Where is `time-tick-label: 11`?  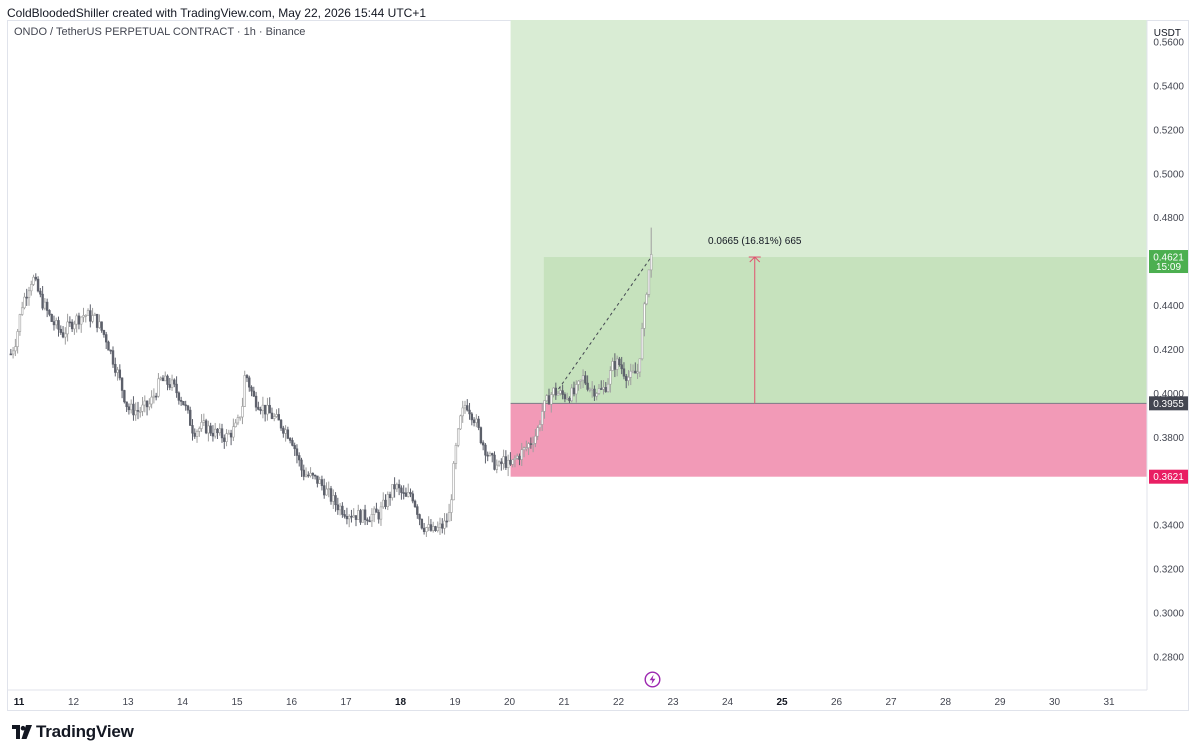 time-tick-label: 11 is located at coordinates (19, 702).